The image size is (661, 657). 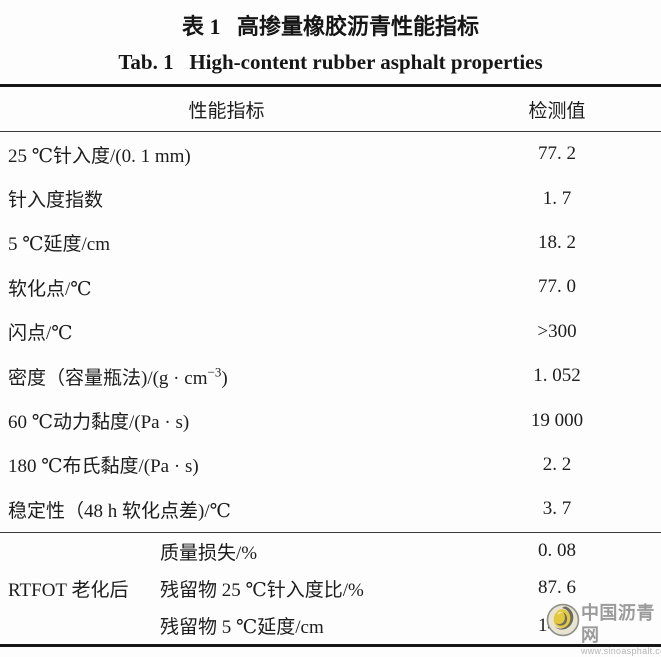 I want to click on table-row: 软化点/℃ 77. 0, so click(x=330, y=287).